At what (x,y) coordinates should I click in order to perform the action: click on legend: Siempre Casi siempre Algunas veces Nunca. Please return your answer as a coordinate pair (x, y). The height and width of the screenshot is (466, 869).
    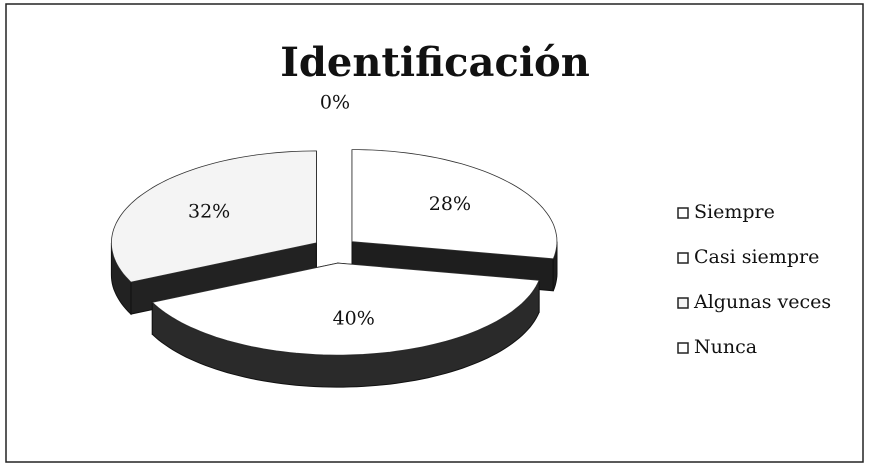
    Looking at the image, I should click on (754, 279).